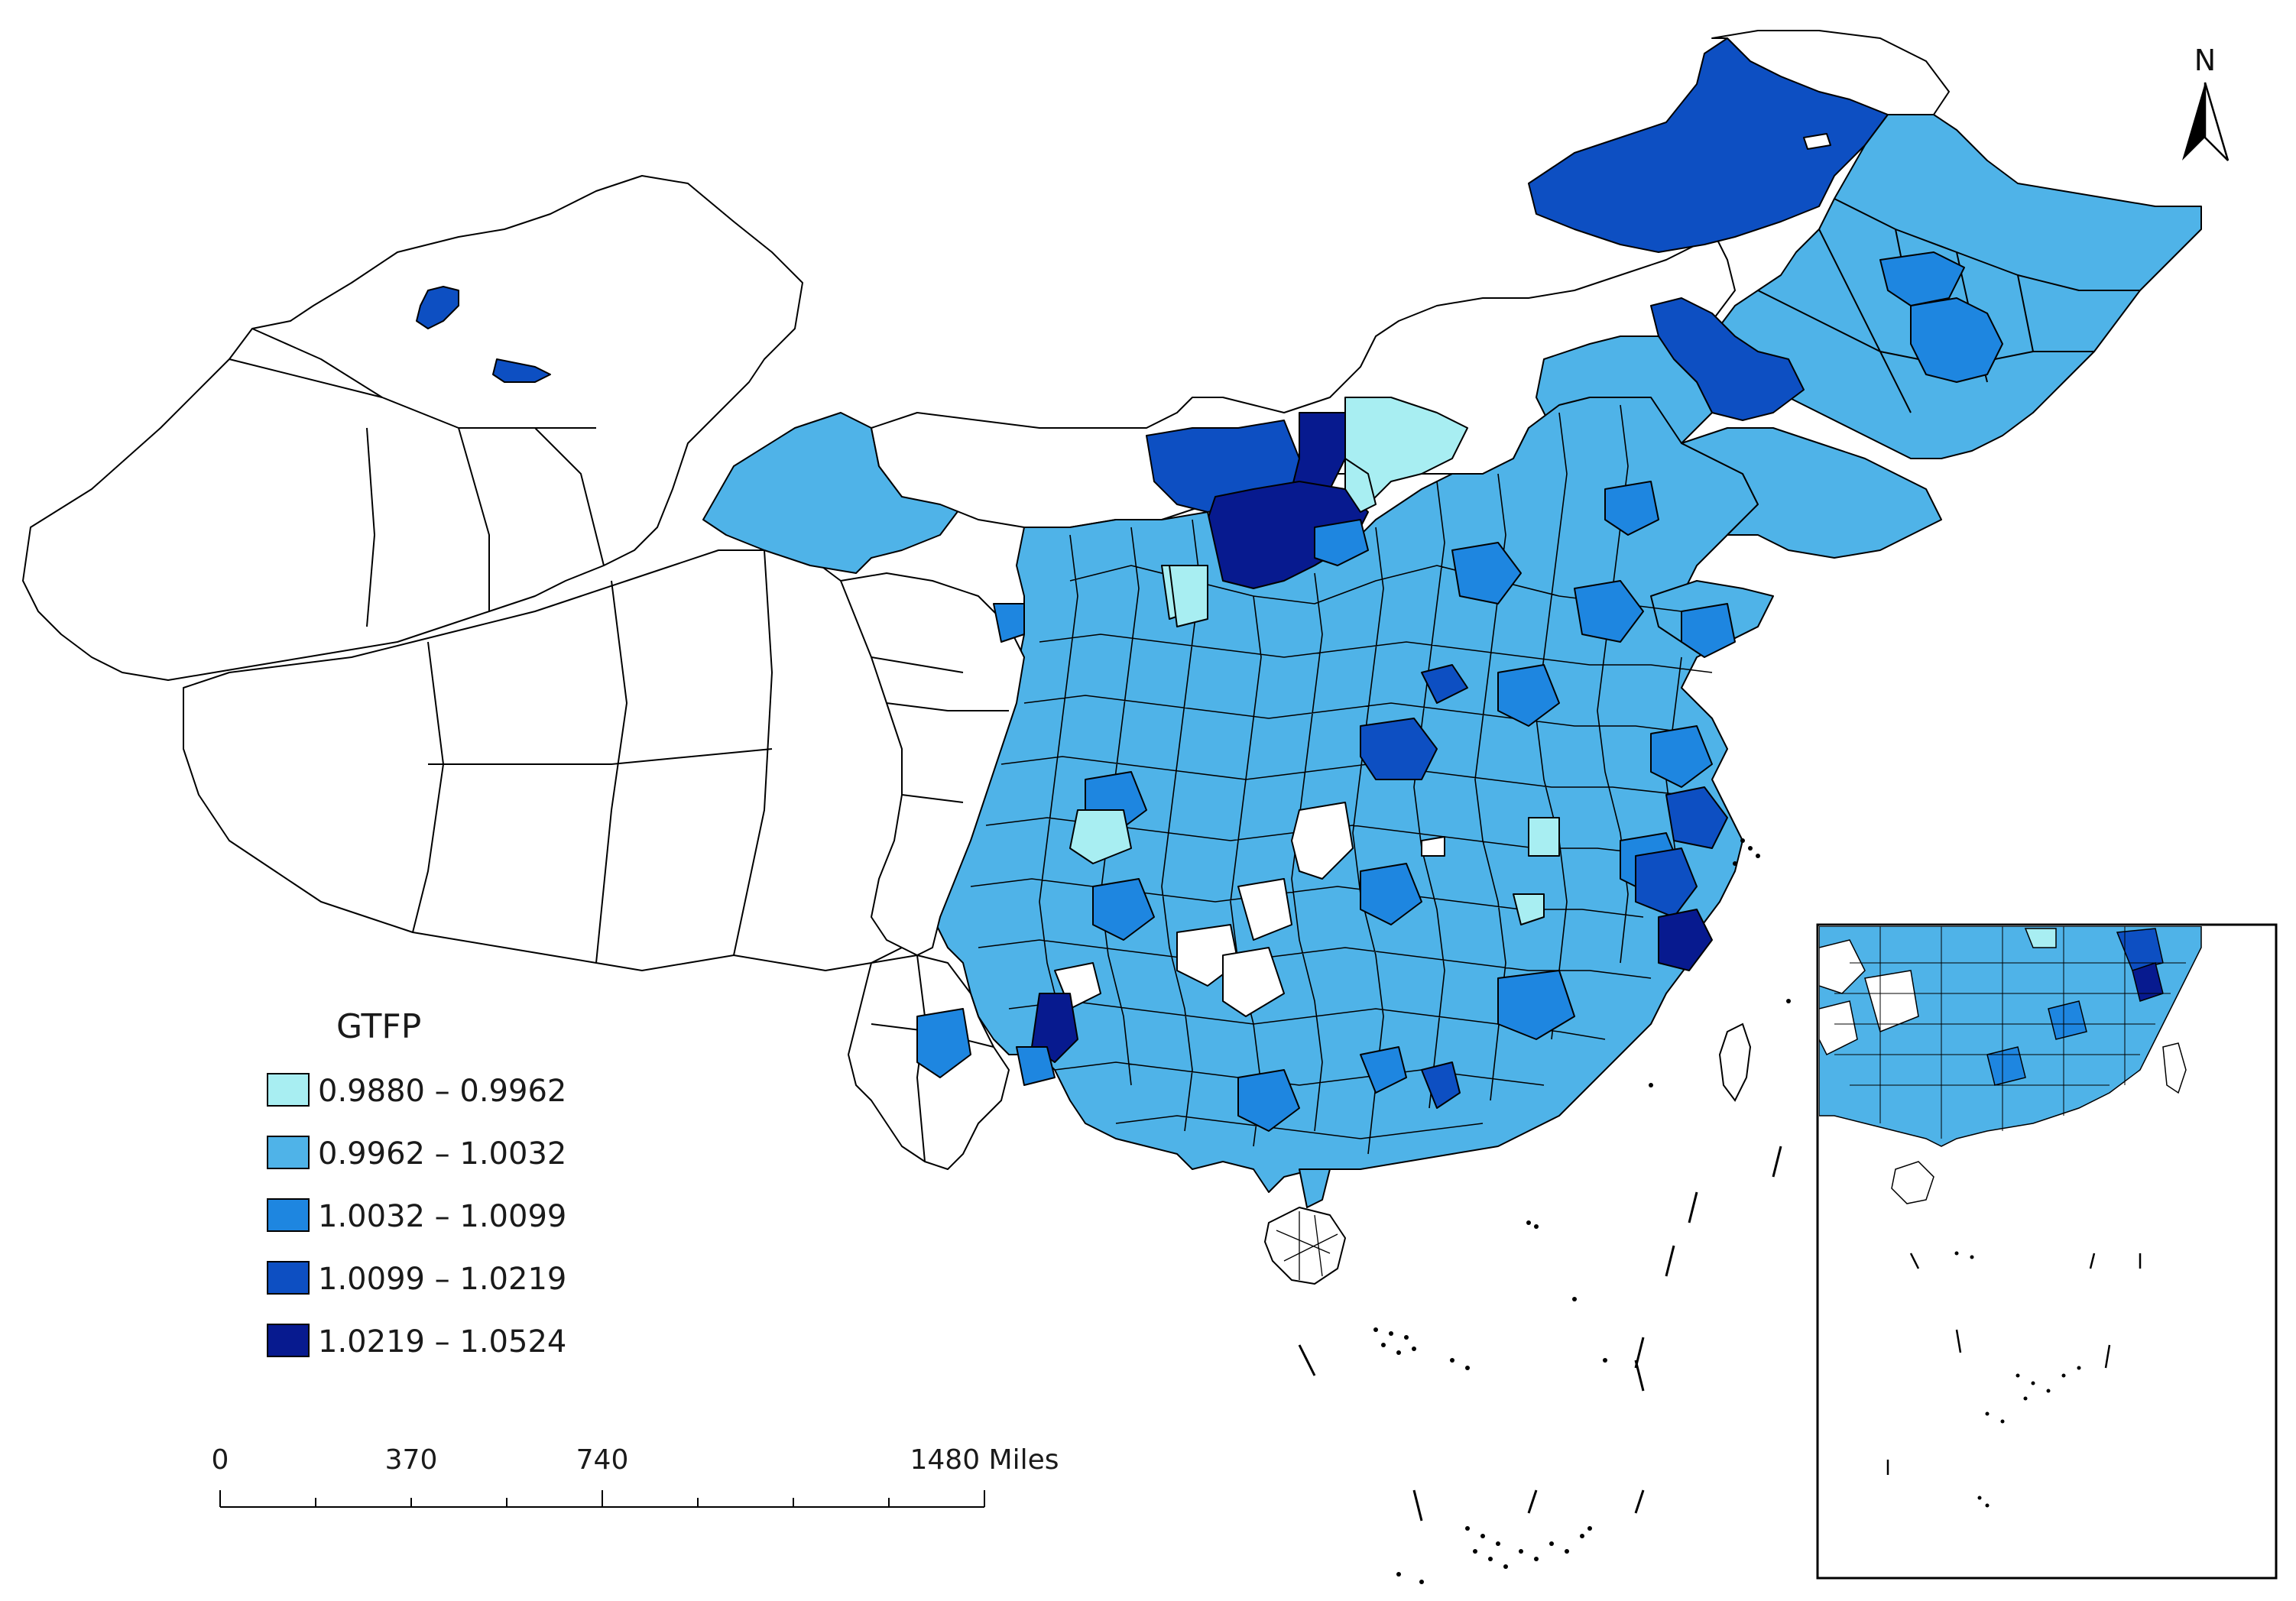 Image resolution: width=2296 pixels, height=1601 pixels. I want to click on scs-dots, so click(1490, 1402).